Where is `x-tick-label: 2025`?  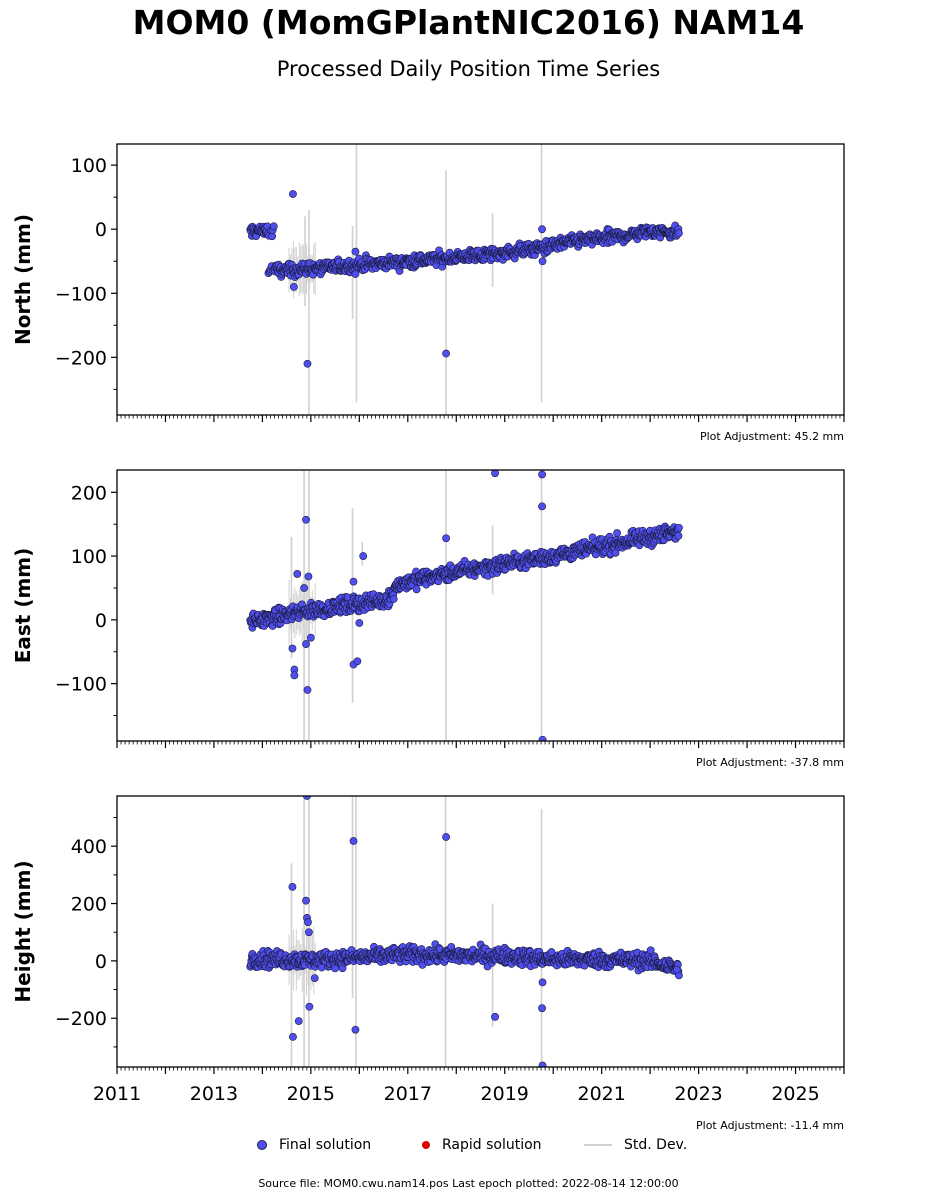 x-tick-label: 2025 is located at coordinates (795, 1094).